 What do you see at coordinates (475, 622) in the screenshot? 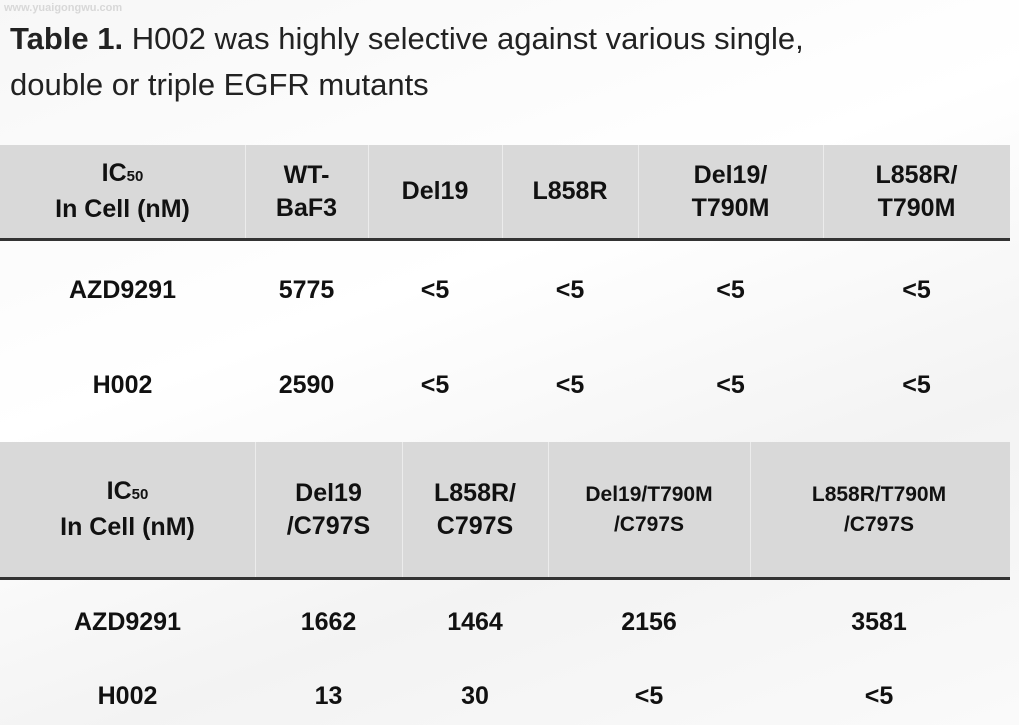
I see `value-cell: 1464` at bounding box center [475, 622].